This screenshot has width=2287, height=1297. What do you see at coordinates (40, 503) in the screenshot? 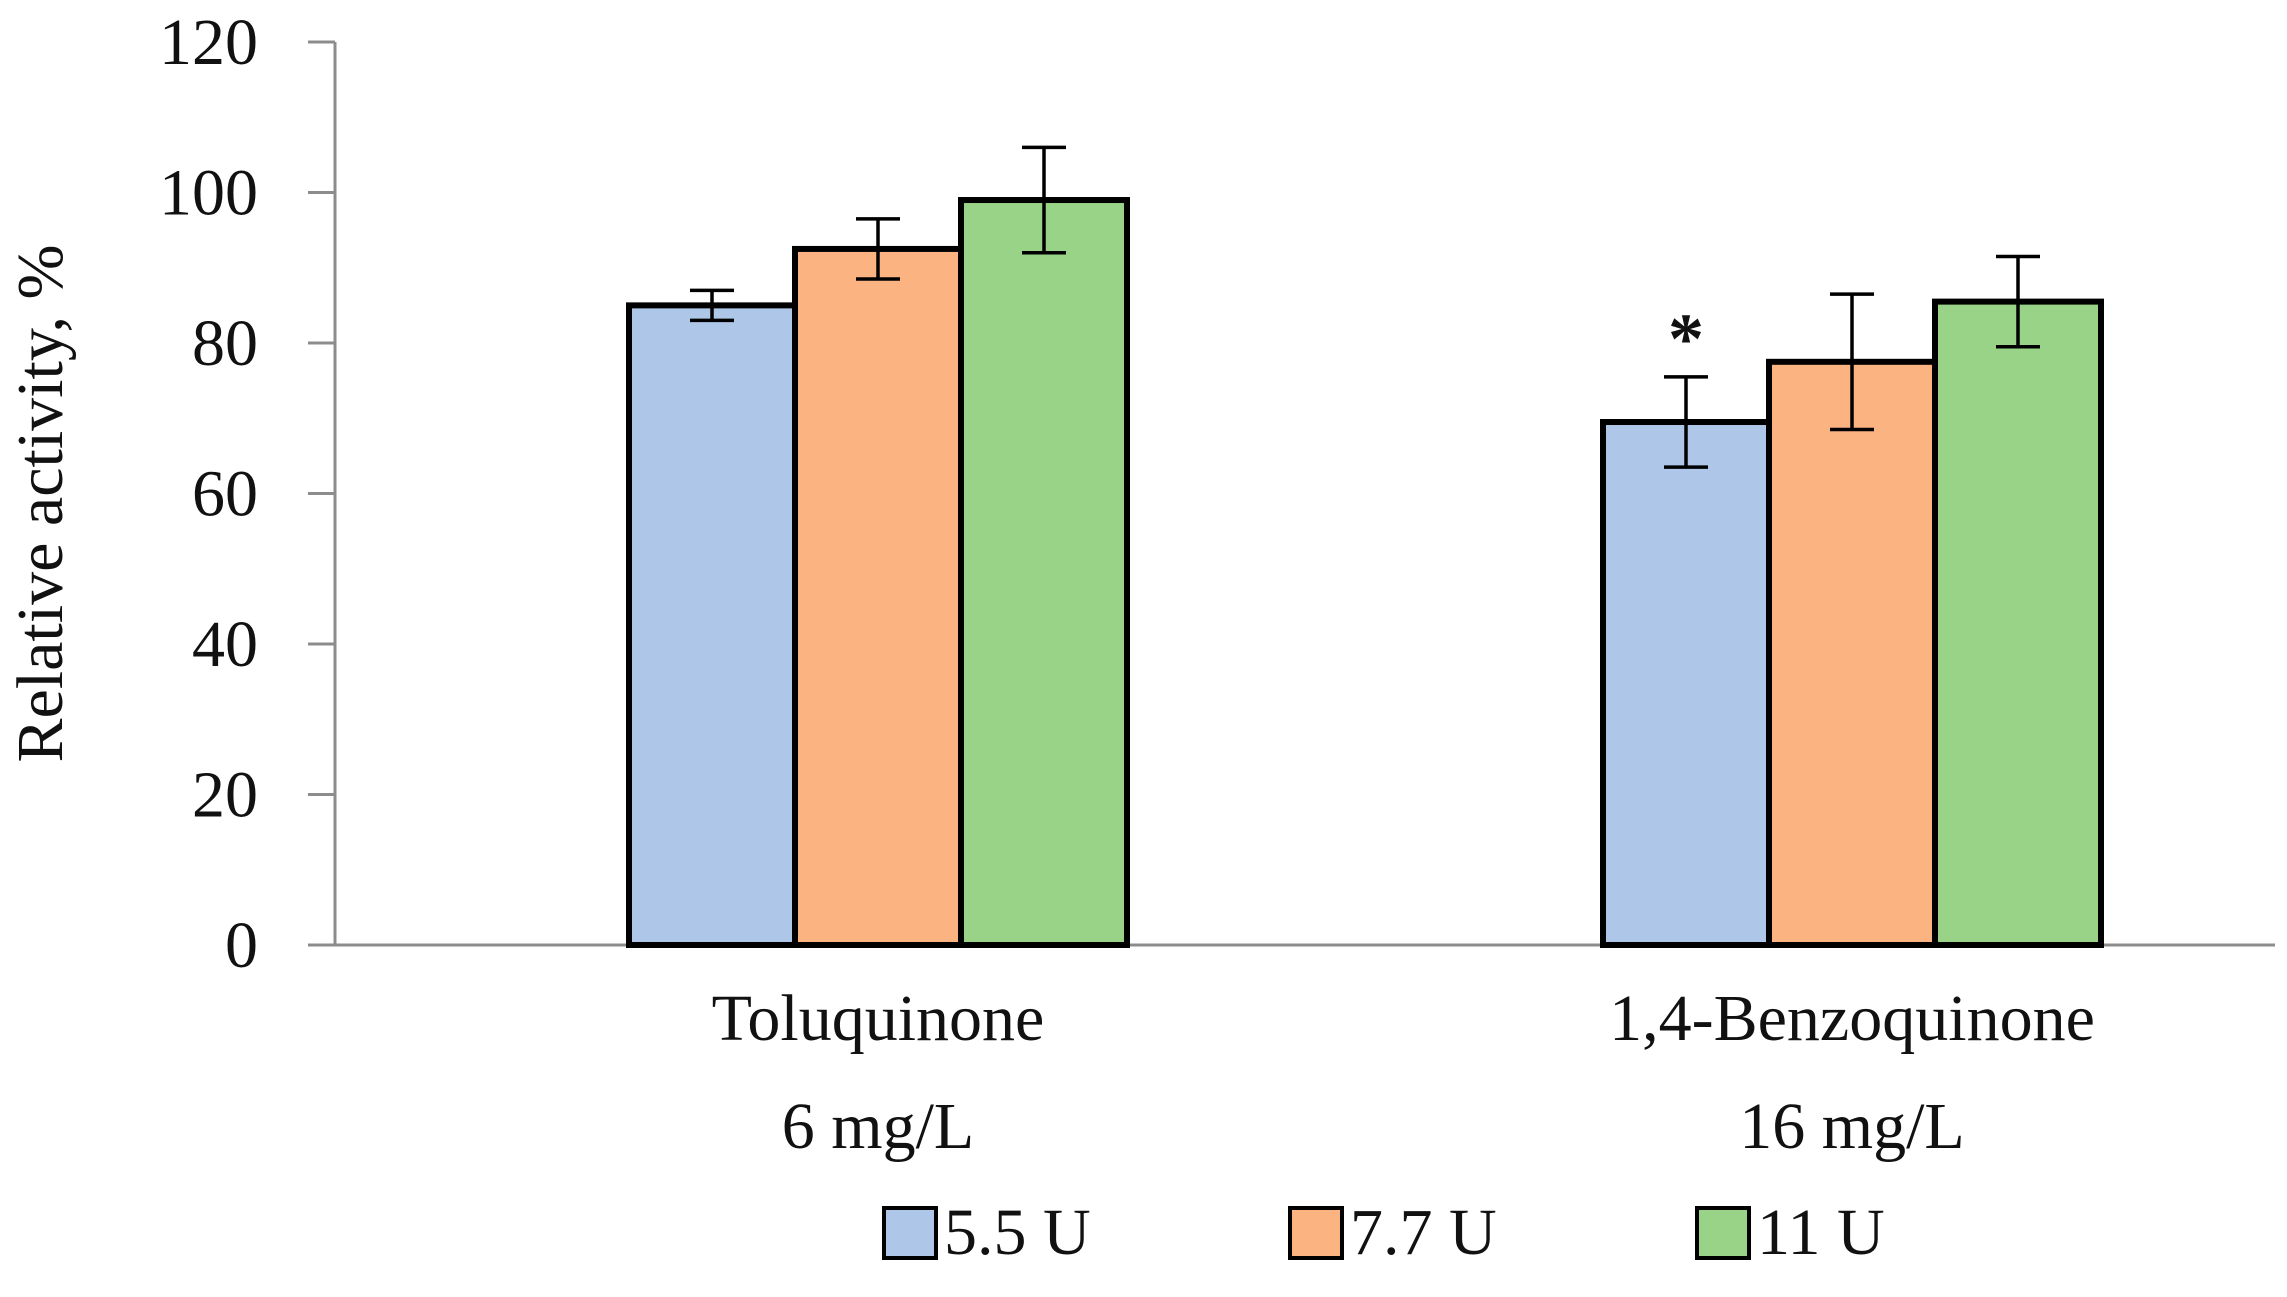
I see `y-axis-title: Relative activity, %` at bounding box center [40, 503].